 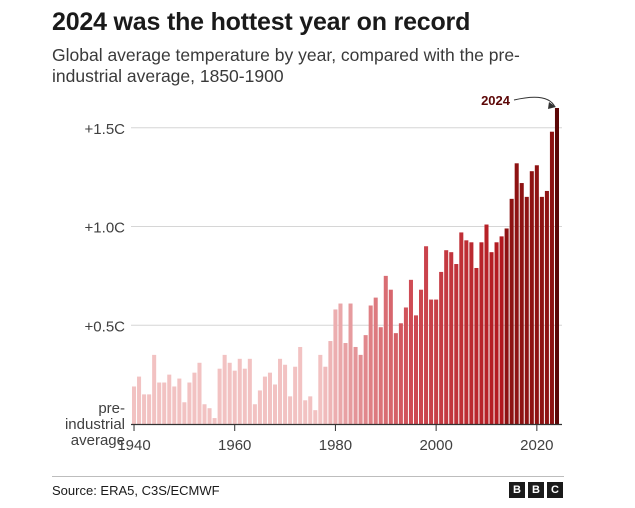 I want to click on bar-1969, so click(x=280, y=391).